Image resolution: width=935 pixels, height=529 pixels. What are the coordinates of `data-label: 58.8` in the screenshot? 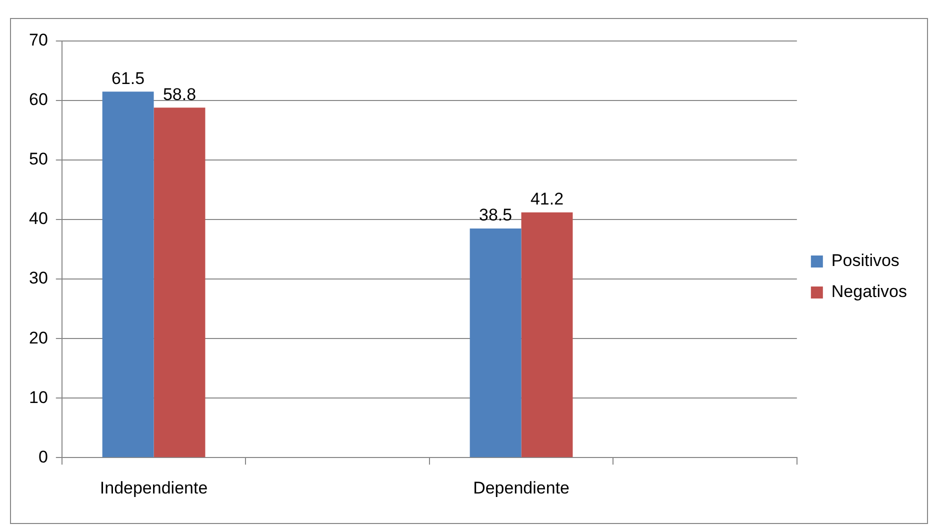 It's located at (179, 94).